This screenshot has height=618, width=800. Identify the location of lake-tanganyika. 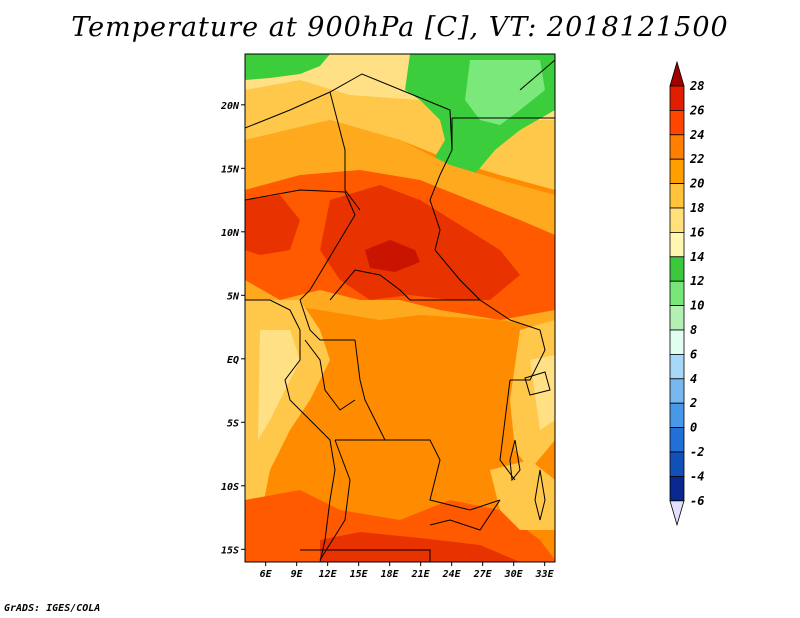
(515, 460).